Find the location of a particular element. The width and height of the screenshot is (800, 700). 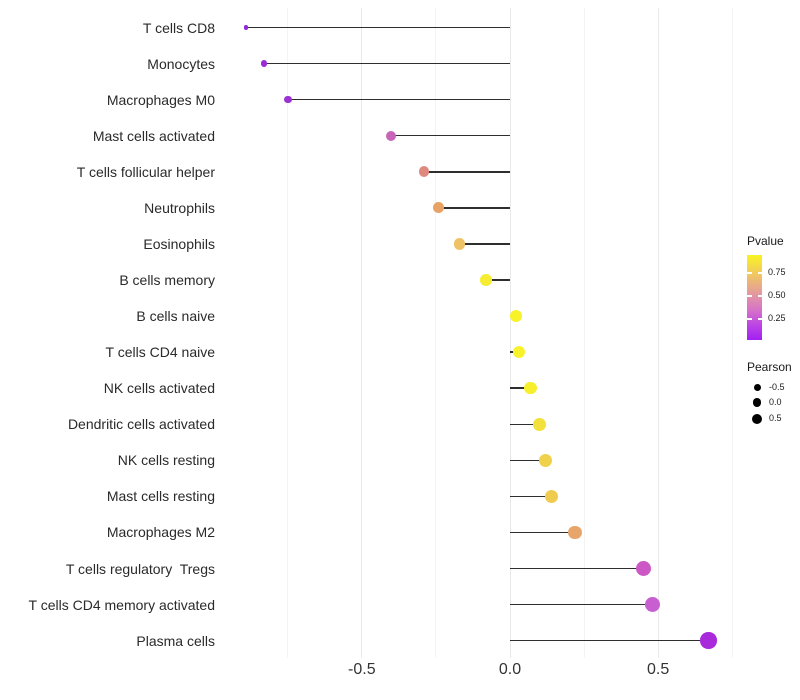

pearson-size-label: 0.5 is located at coordinates (775, 418).